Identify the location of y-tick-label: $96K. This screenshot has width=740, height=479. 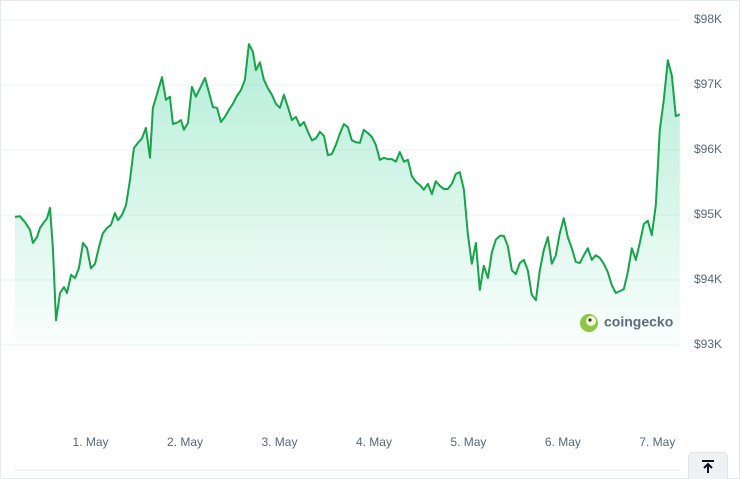
(708, 149).